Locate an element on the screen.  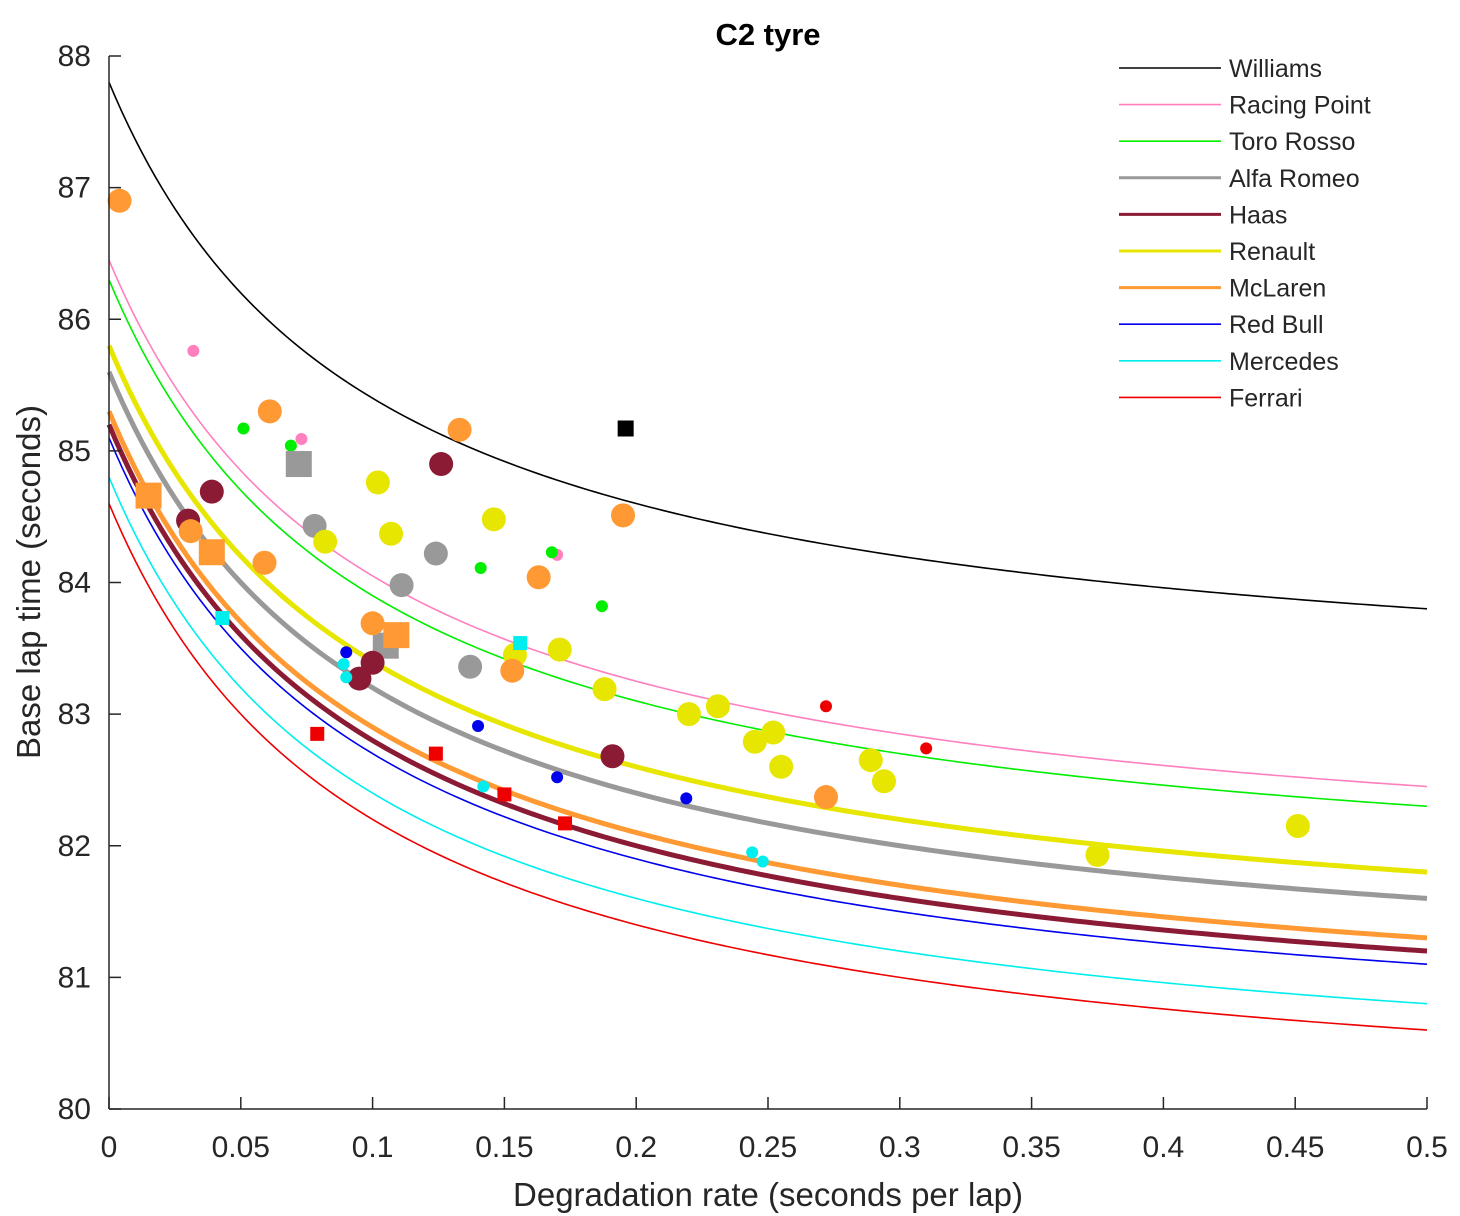
y-tick-label: 80 is located at coordinates (74, 1109).